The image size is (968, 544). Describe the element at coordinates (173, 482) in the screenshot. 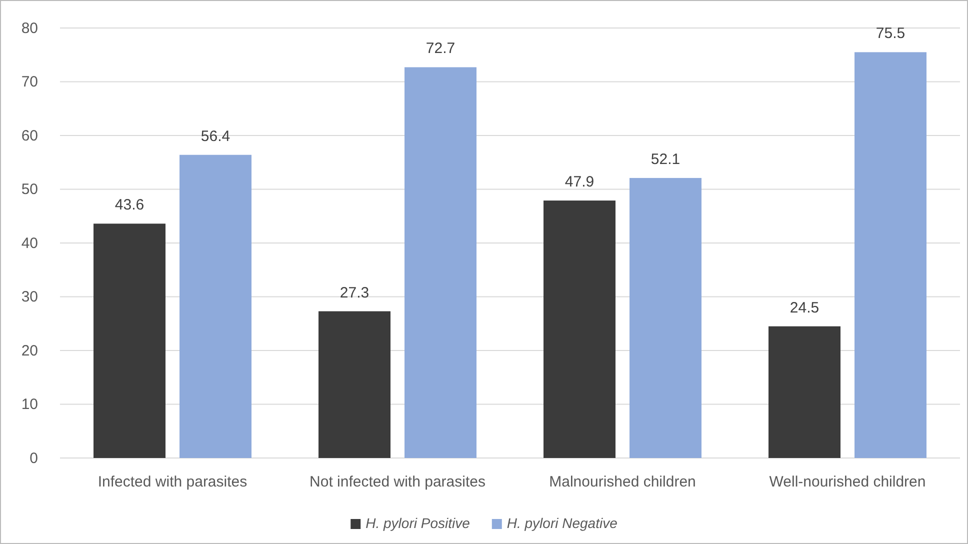

I see `x-tick-label: Infected with parasites` at that location.